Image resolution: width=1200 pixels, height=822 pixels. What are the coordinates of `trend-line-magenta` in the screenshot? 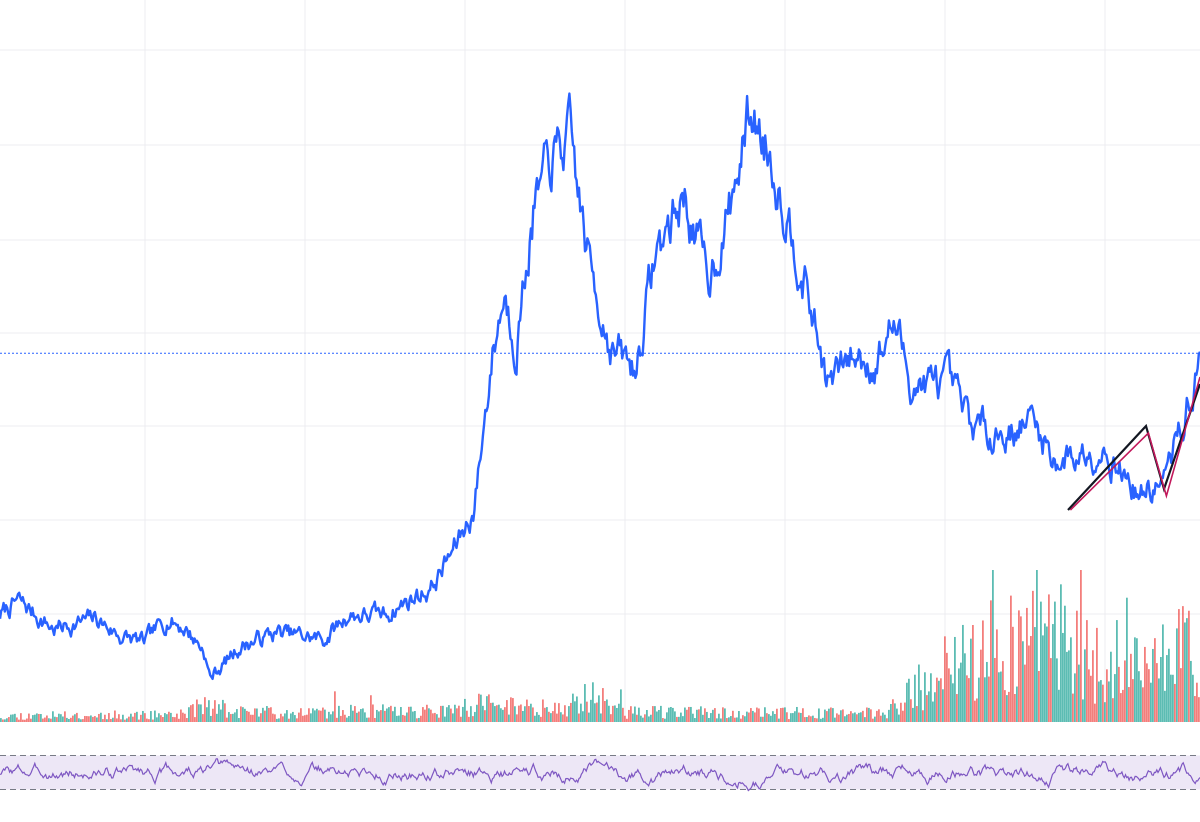 It's located at (1134, 443).